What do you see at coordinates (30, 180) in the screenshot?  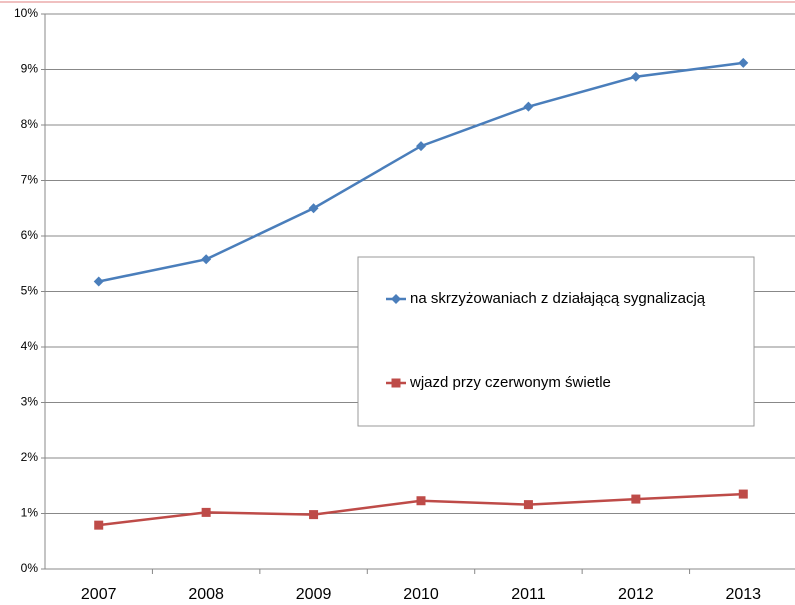 I see `y-tick-label: 7%` at bounding box center [30, 180].